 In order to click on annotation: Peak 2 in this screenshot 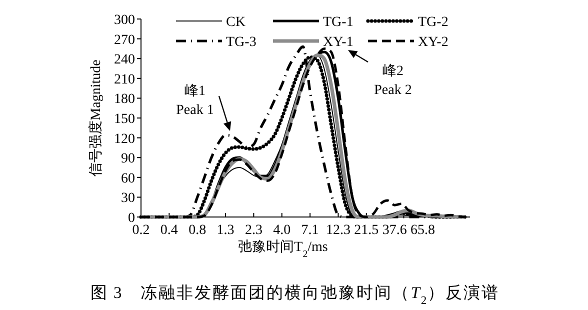, I will do `click(393, 90)`.